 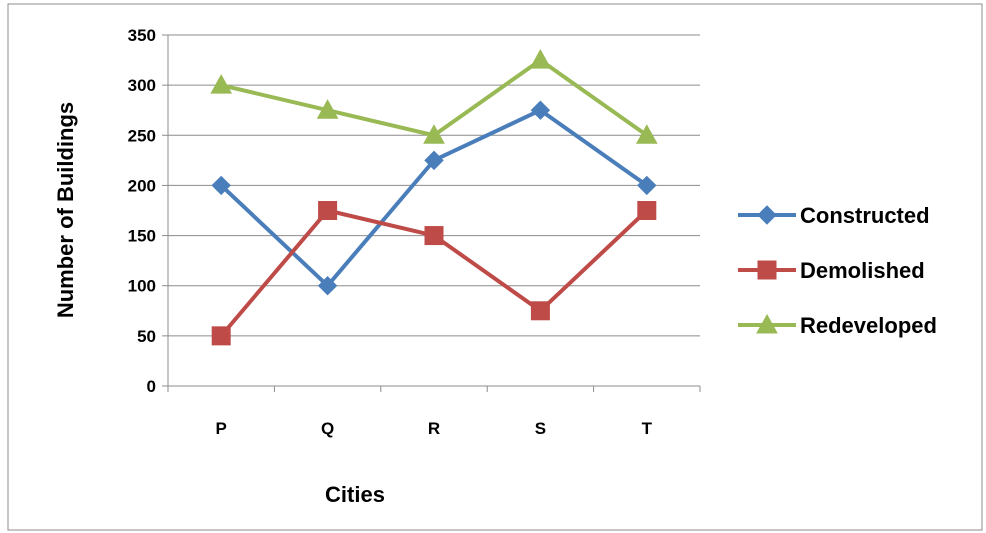 What do you see at coordinates (767, 270) in the screenshot?
I see `legend-marker-demolished` at bounding box center [767, 270].